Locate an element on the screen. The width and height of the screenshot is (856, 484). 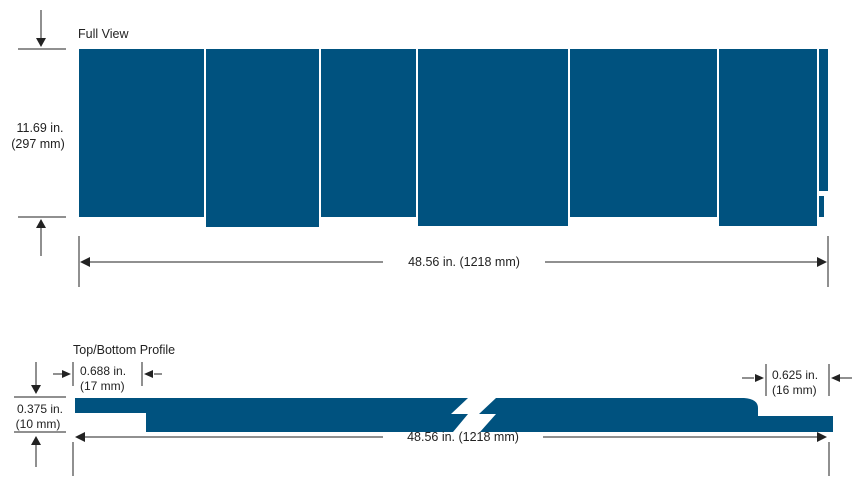
profile-right-section is located at coordinates (656, 415).